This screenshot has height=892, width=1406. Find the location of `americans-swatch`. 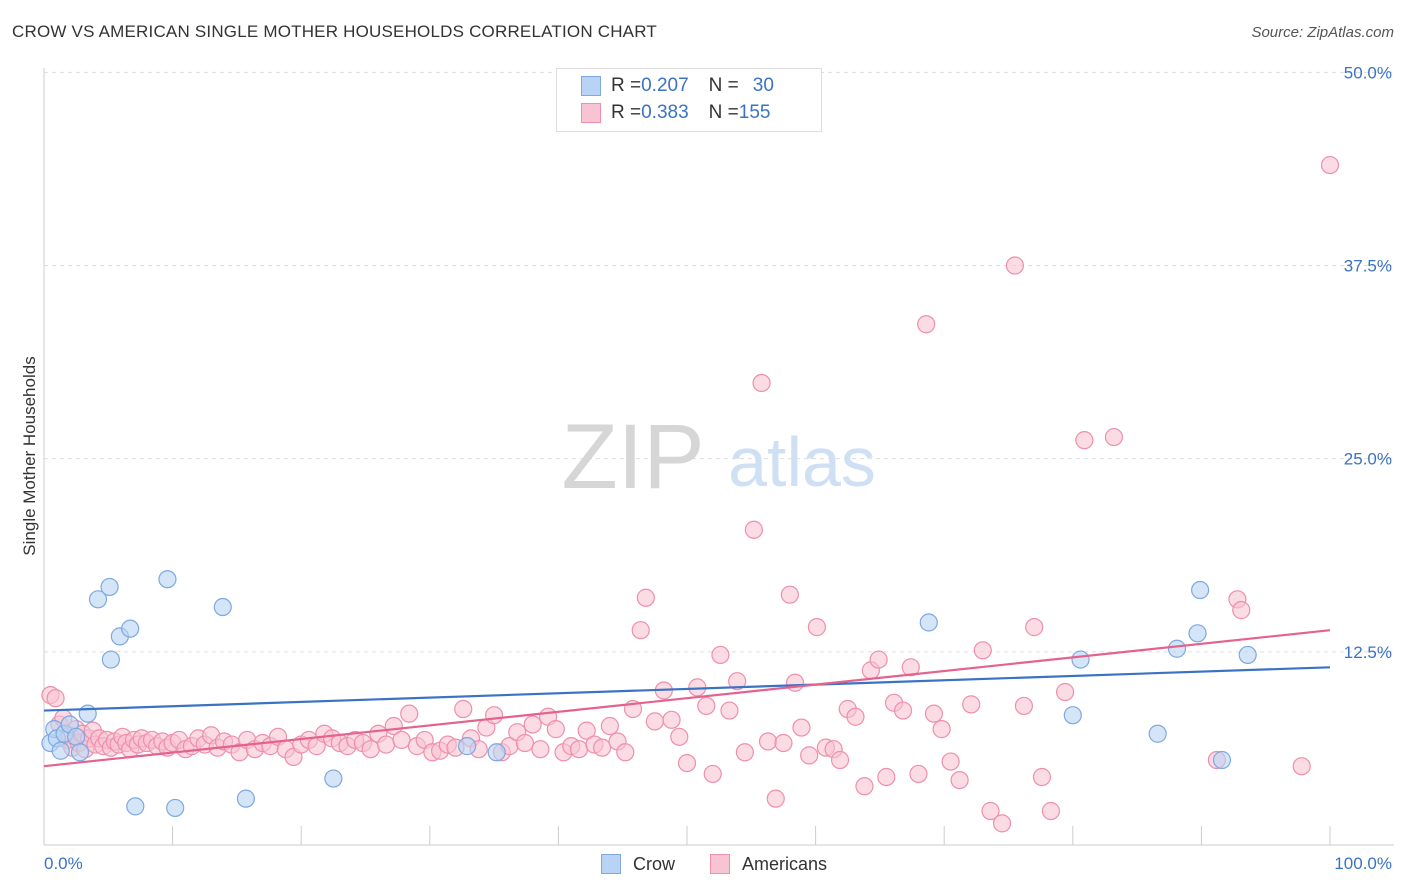

americans-swatch is located at coordinates (591, 113).